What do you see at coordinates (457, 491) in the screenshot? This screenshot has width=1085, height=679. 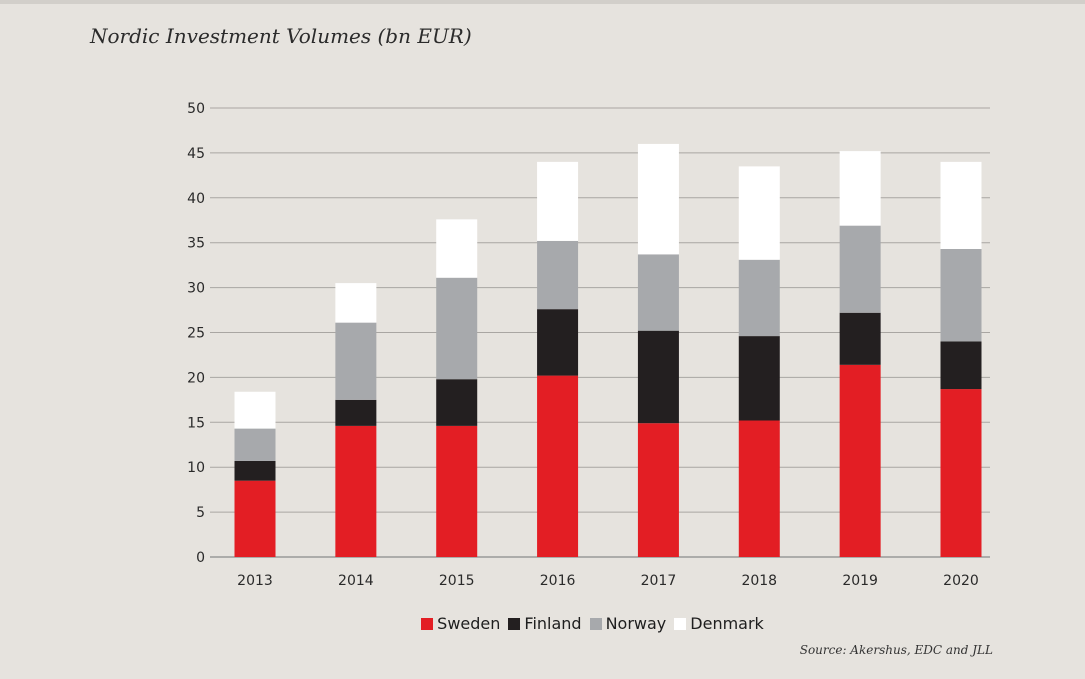 I see `bar-sweden-2015` at bounding box center [457, 491].